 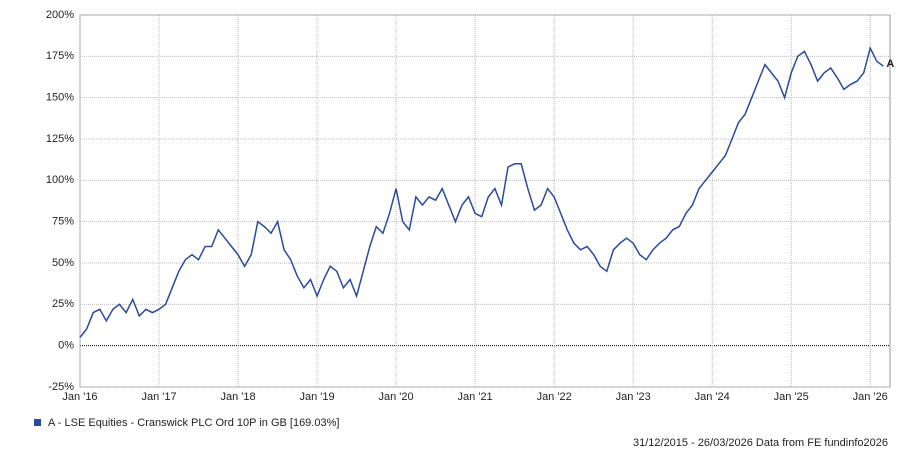 What do you see at coordinates (317, 397) in the screenshot?
I see `x-tick-label: Jan '19` at bounding box center [317, 397].